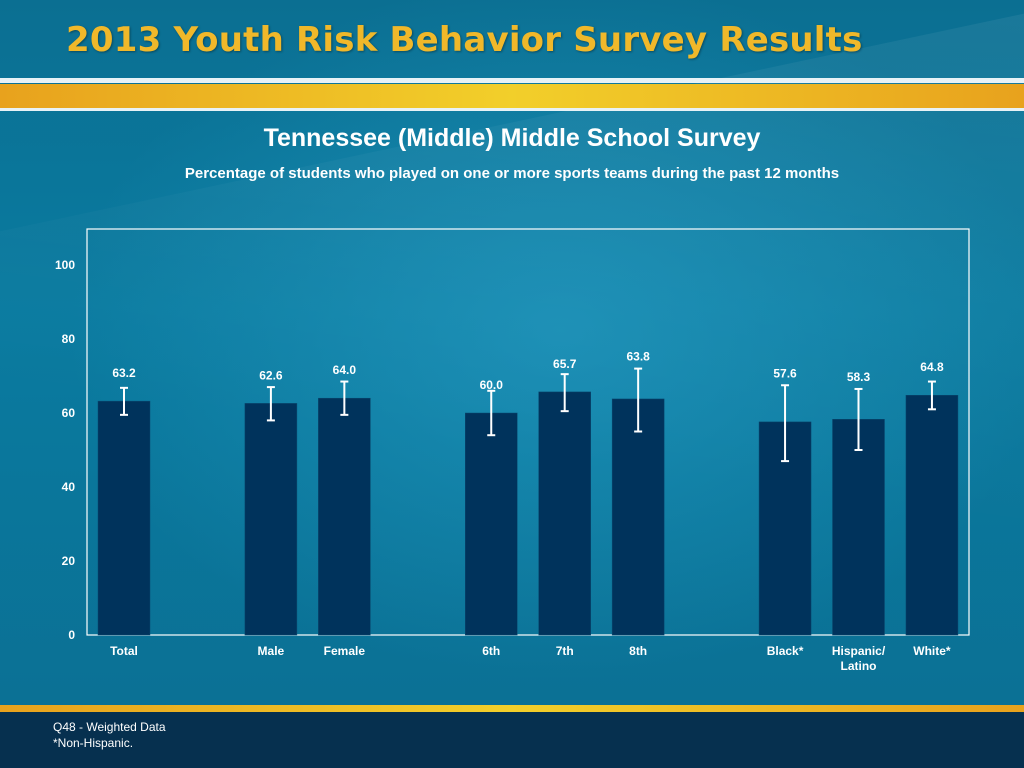 This screenshot has height=768, width=1024. Describe the element at coordinates (565, 364) in the screenshot. I see `data-label: 65.7` at that location.